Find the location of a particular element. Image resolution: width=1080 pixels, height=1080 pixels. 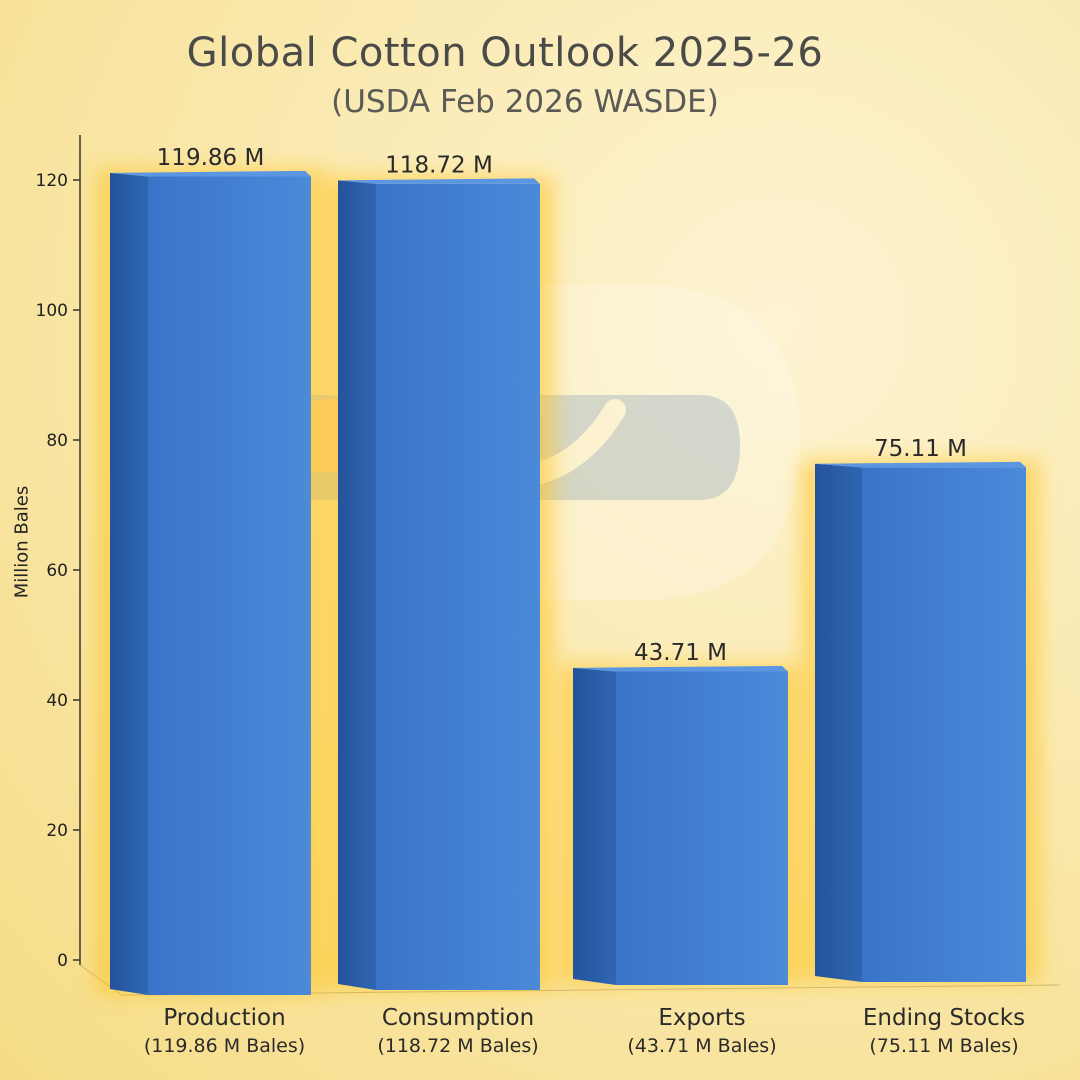

y-tick-label: 40 is located at coordinates (57, 701).